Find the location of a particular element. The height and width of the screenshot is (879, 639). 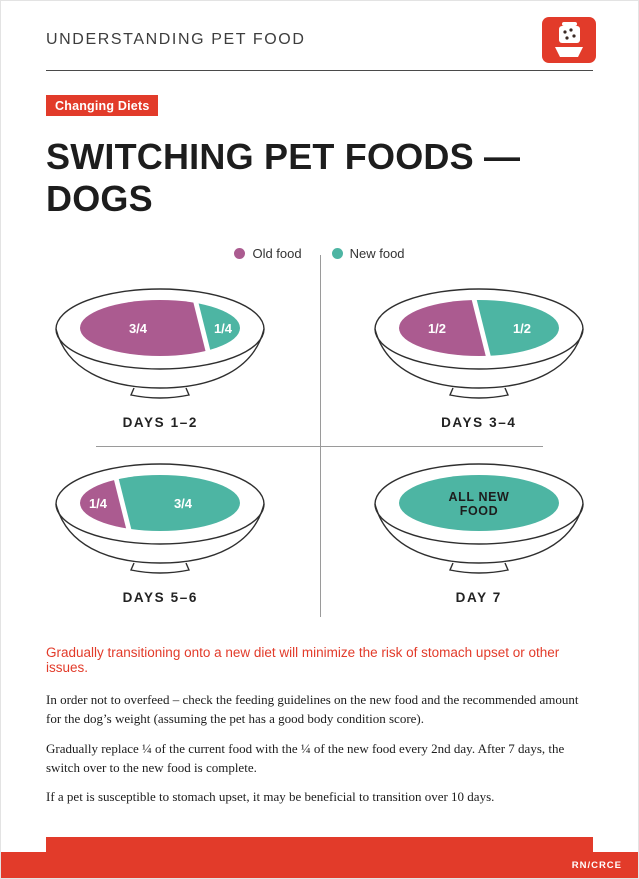

bowl-label: DAY 7 is located at coordinates (478, 597).